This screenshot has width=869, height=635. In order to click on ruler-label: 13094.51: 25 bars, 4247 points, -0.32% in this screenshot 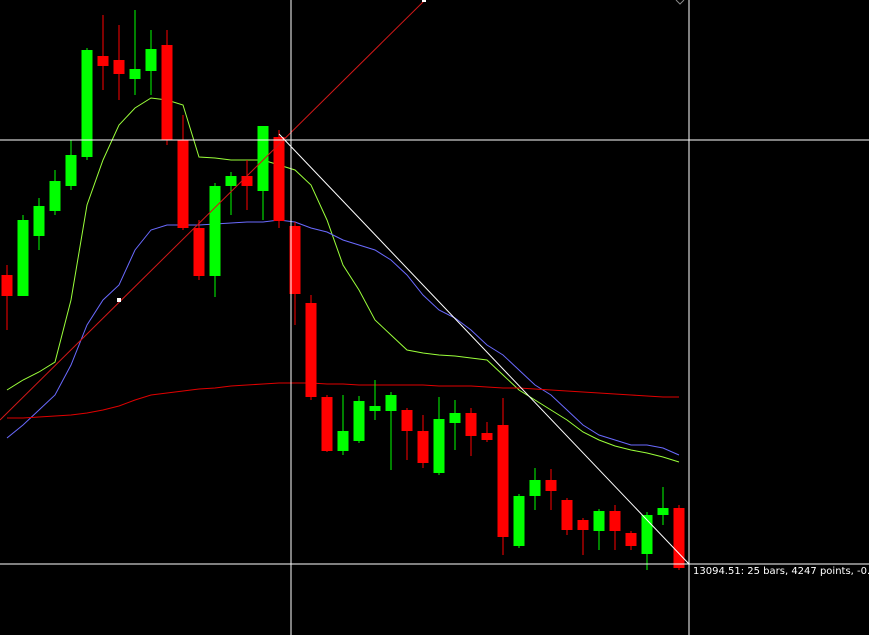, I will do `click(781, 571)`.